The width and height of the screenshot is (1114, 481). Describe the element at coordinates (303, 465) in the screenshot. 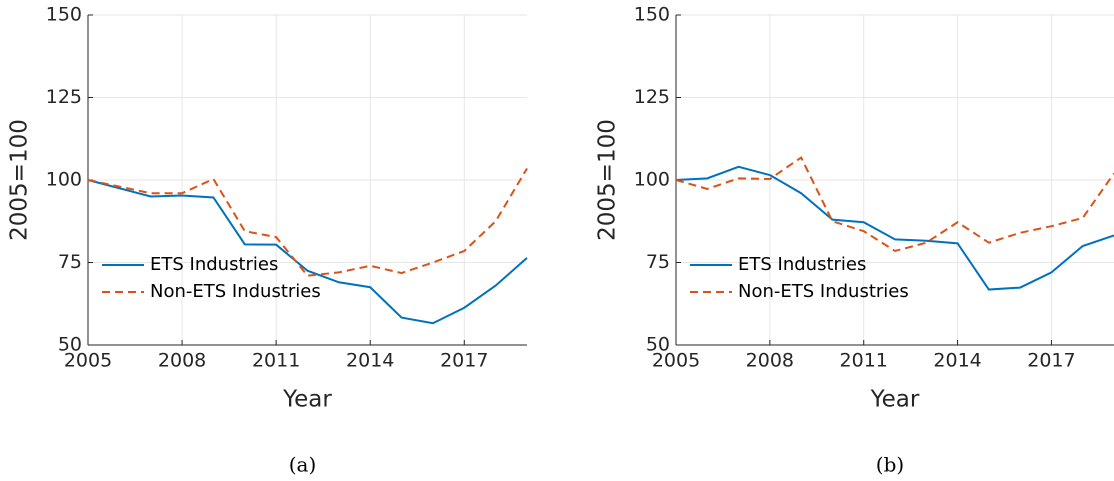

I see `caption: (a)` at that location.